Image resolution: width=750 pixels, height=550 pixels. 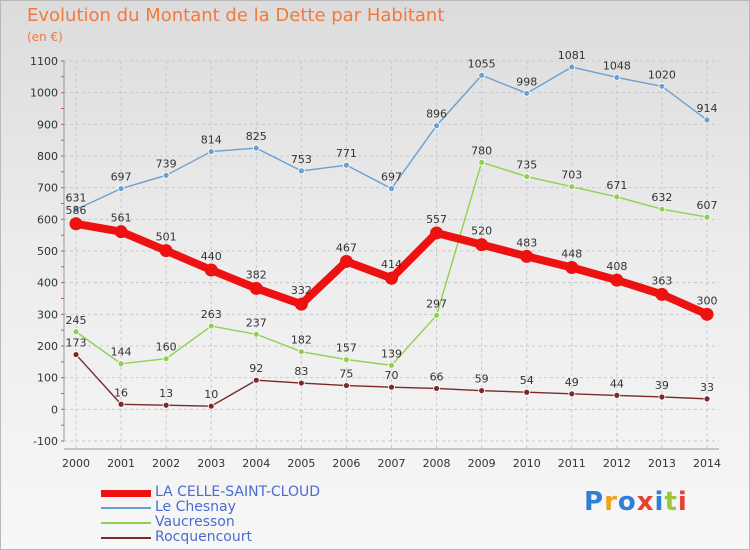 I want to click on data-label-la-celle-saint-cloud: 363, so click(x=661, y=280).